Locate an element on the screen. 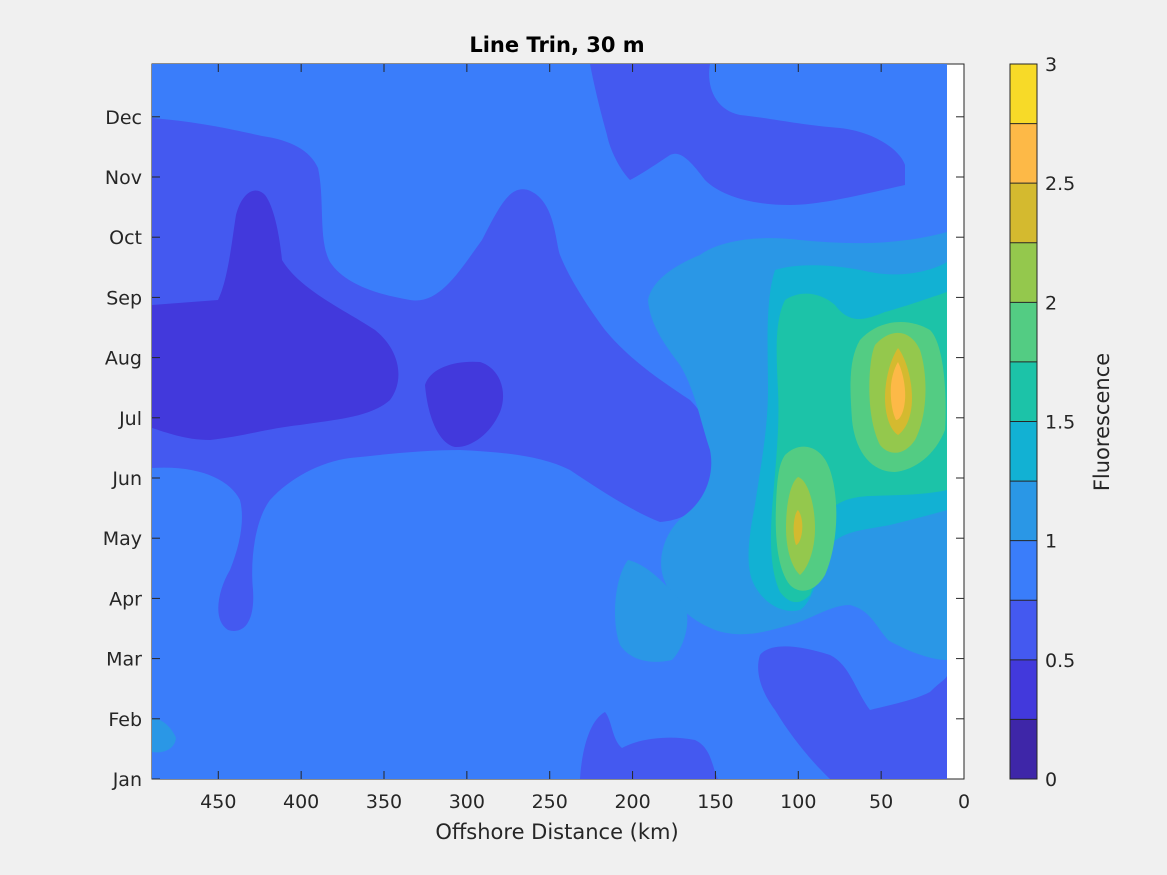  colorbar-label: Fluorescence is located at coordinates (1102, 422).